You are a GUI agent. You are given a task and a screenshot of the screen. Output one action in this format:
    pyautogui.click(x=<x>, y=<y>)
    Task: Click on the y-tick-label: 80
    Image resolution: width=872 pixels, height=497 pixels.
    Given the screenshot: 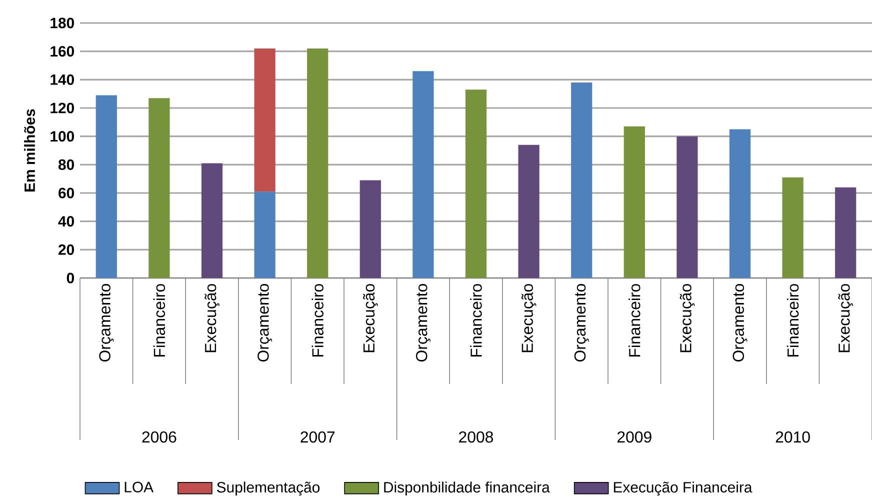 What is the action you would take?
    pyautogui.click(x=66, y=164)
    